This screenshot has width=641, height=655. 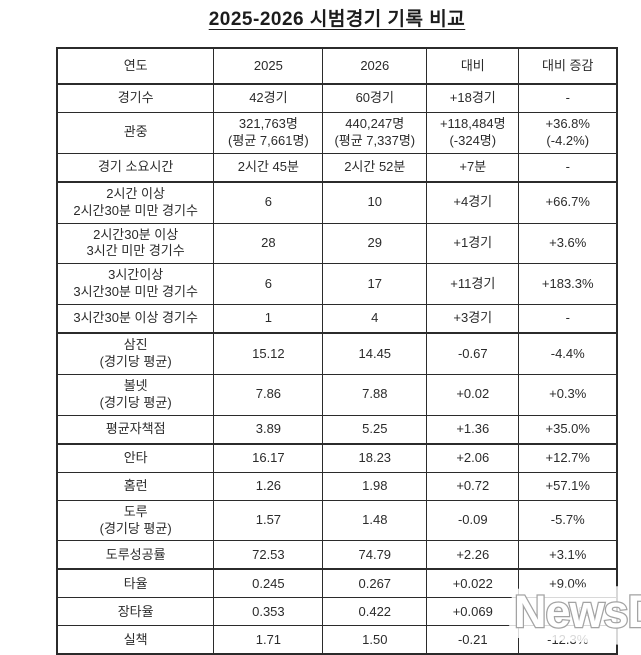 I want to click on value-cell: -0.67, so click(x=473, y=353).